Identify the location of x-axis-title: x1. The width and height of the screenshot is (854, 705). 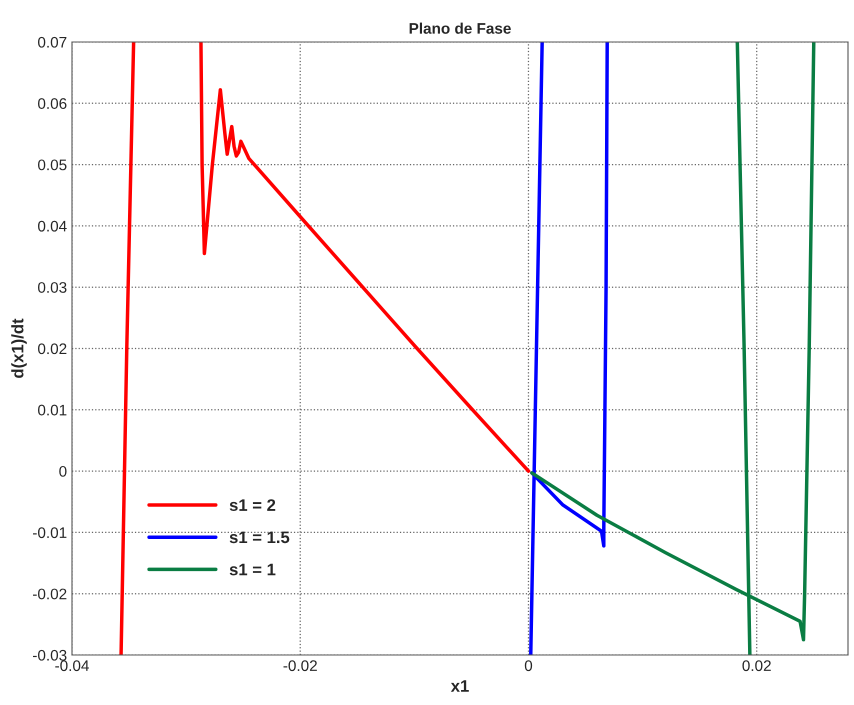
(459, 686).